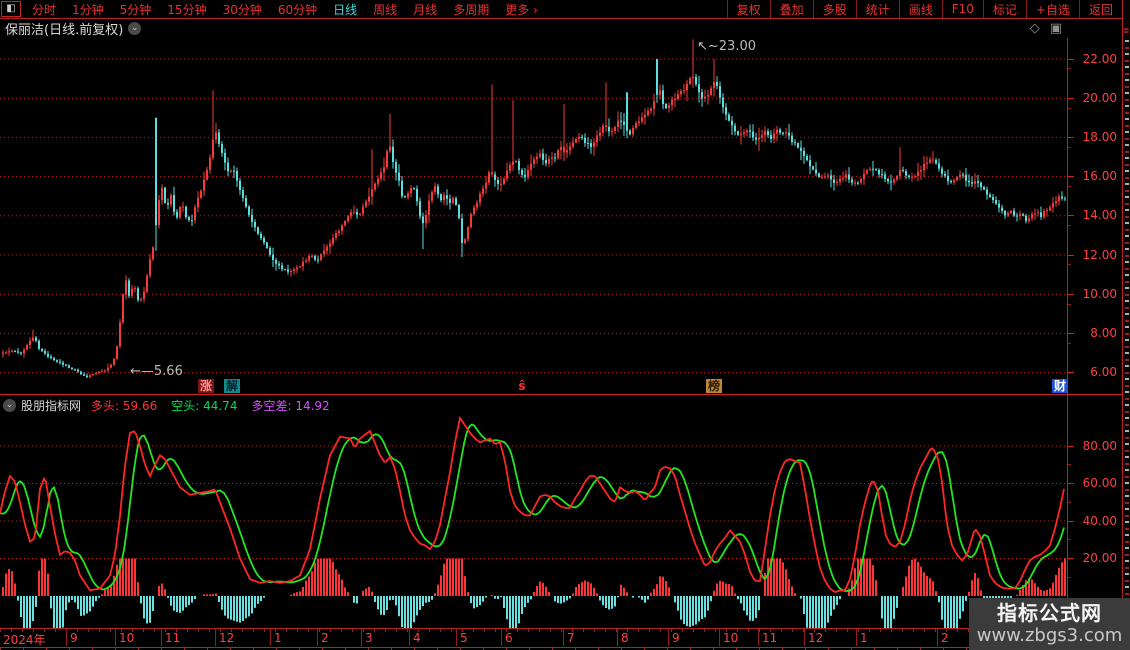  What do you see at coordinates (1055, 28) in the screenshot?
I see `window-layout-icon: ▣` at bounding box center [1055, 28].